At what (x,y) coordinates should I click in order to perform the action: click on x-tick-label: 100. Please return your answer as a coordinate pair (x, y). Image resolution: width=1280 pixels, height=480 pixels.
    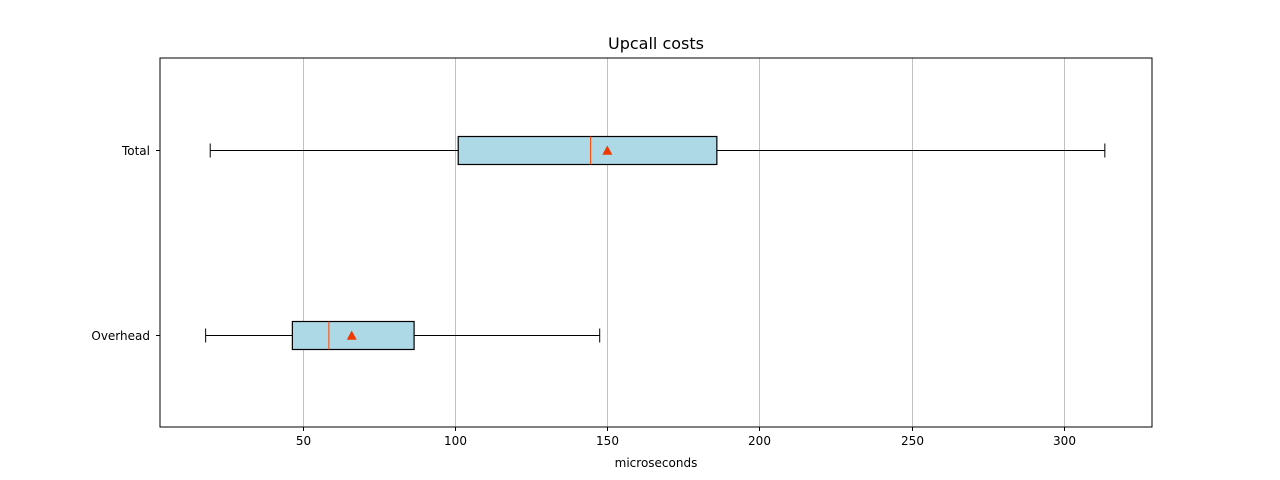
    Looking at the image, I should click on (455, 441).